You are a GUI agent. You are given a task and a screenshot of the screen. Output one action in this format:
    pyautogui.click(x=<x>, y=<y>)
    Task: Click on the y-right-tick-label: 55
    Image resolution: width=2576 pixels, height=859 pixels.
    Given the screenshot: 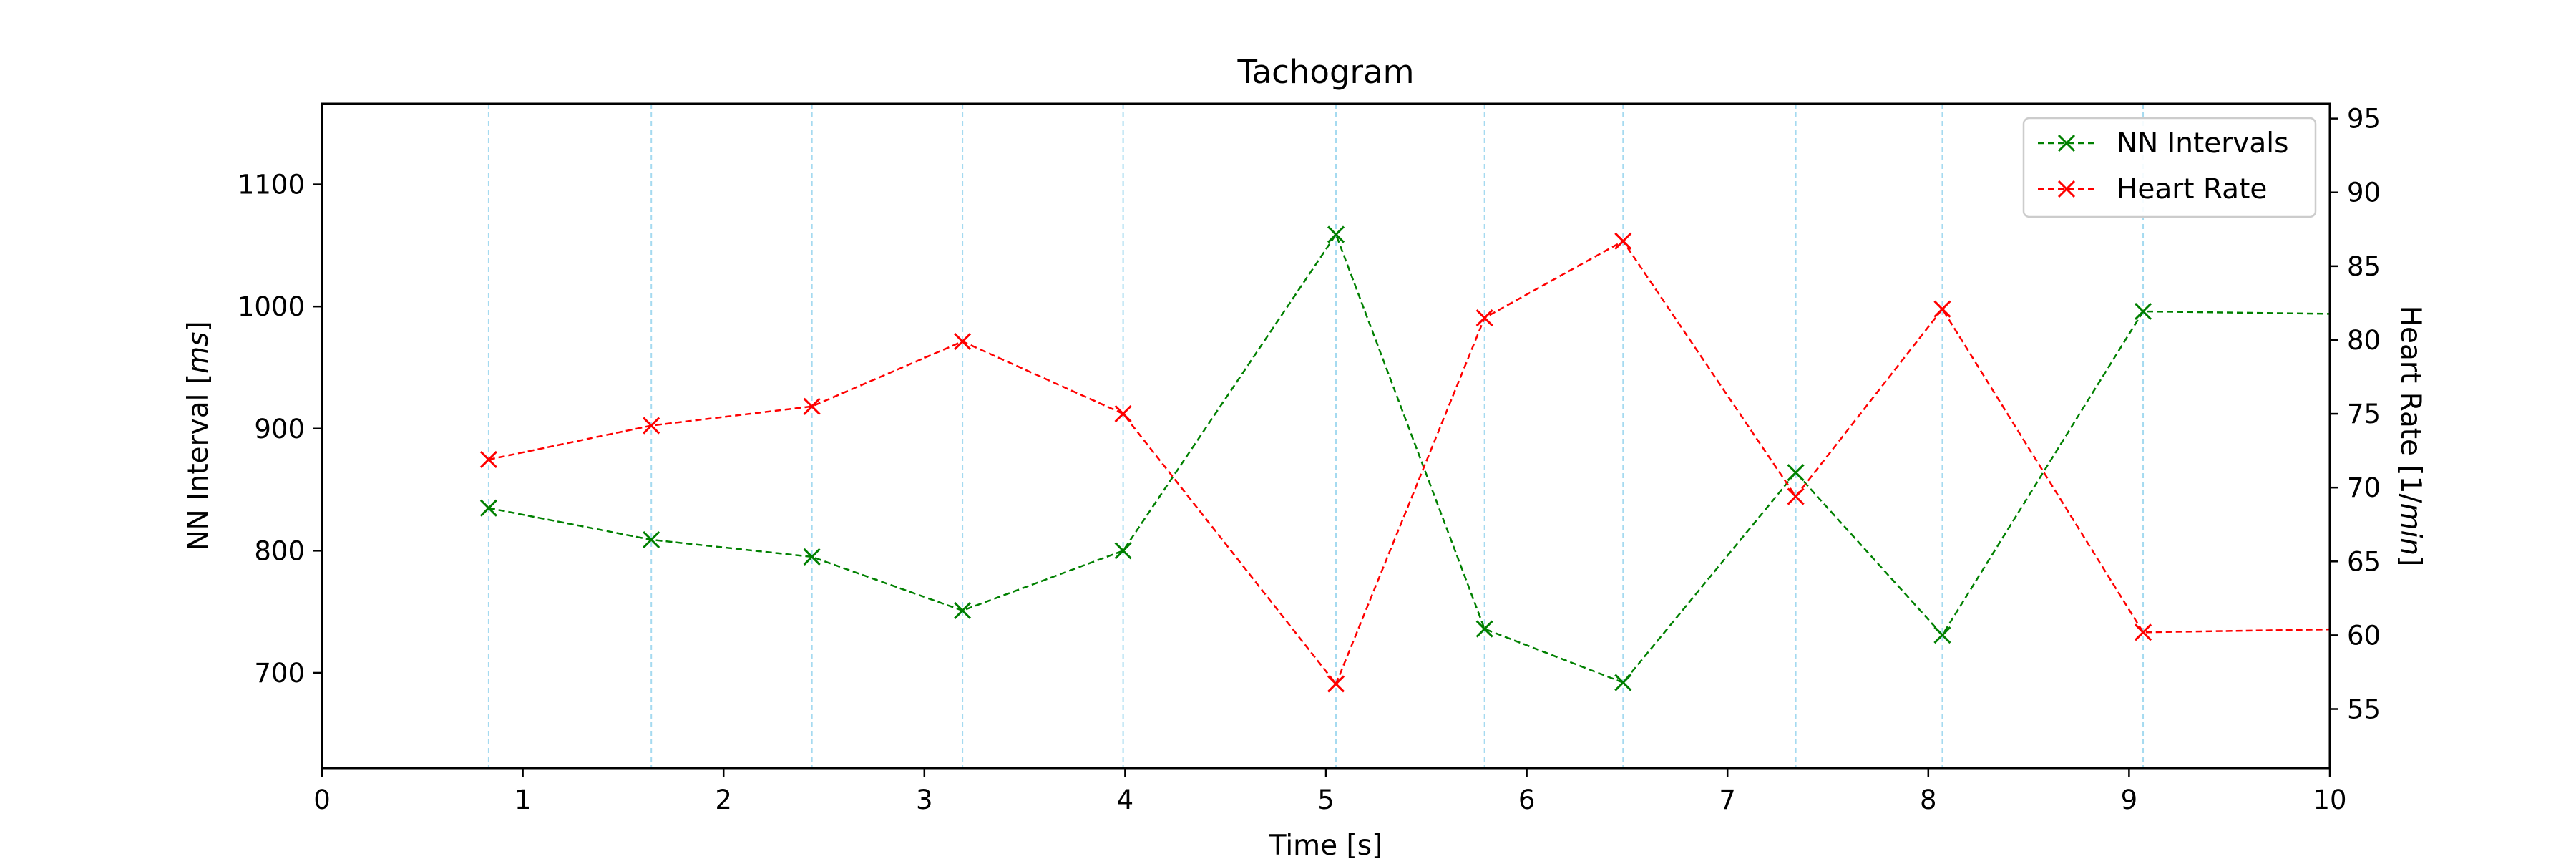 What is the action you would take?
    pyautogui.click(x=2364, y=709)
    